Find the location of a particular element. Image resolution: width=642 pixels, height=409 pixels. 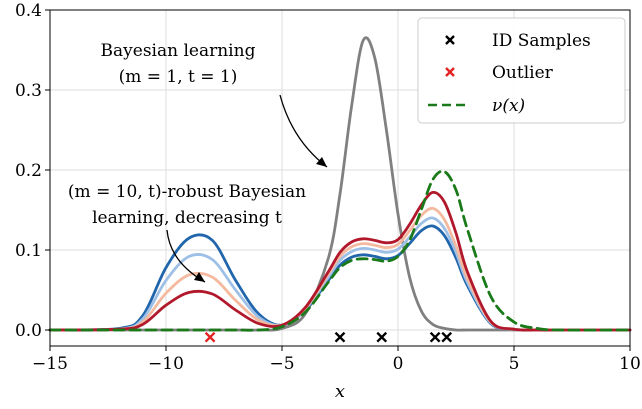

x-axis-label: x is located at coordinates (340, 391).